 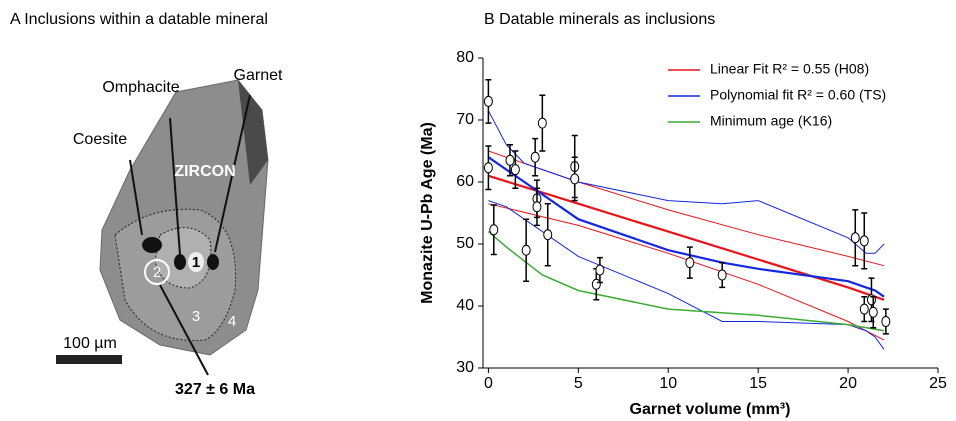 I want to click on label: 327 ± 6 Ma, so click(x=215, y=389).